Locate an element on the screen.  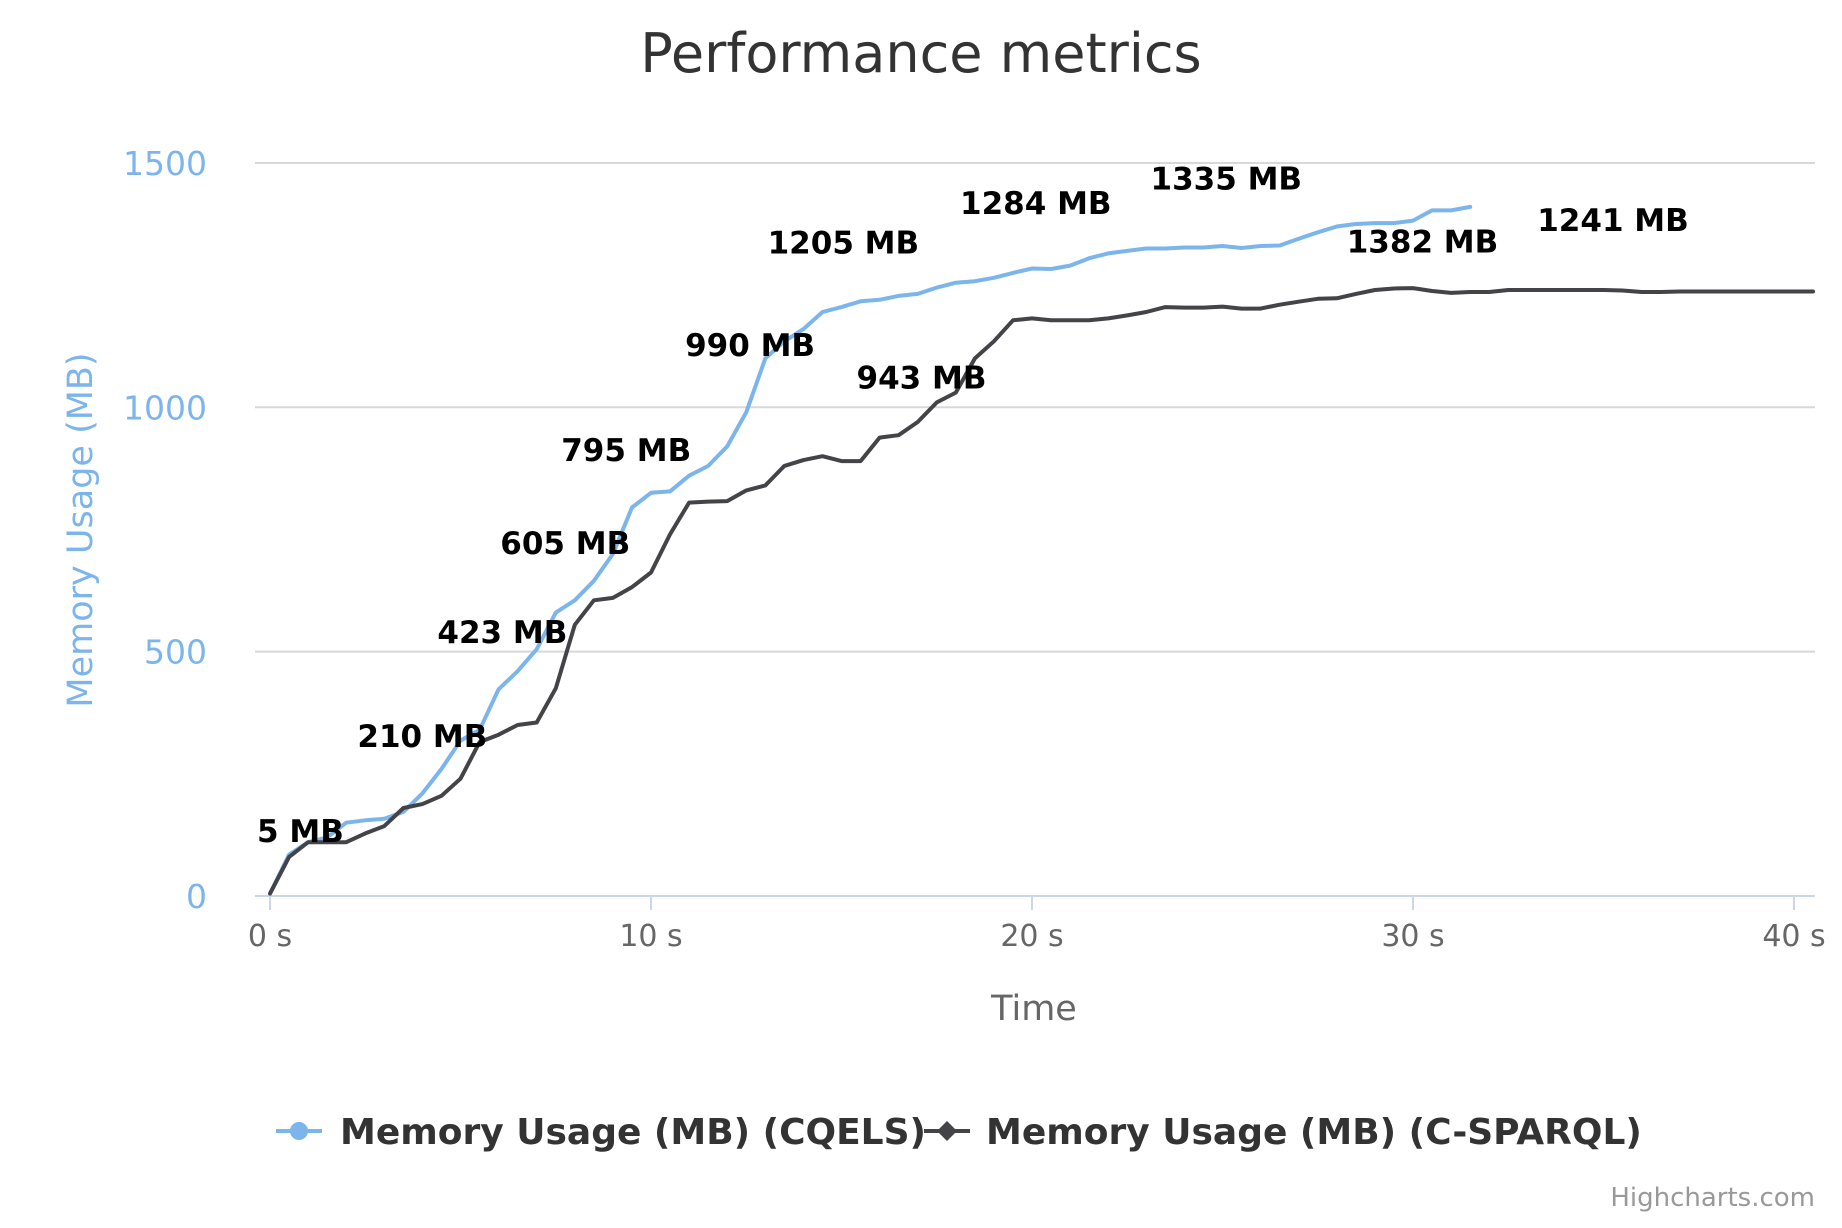
data-label: 1205 MB is located at coordinates (844, 243).